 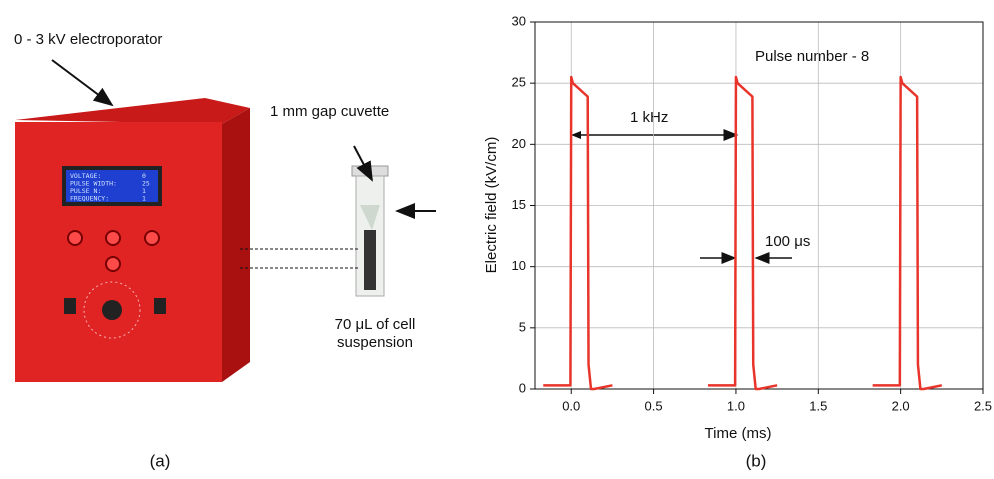 What do you see at coordinates (649, 117) in the screenshot?
I see `annotation: 1 kHz` at bounding box center [649, 117].